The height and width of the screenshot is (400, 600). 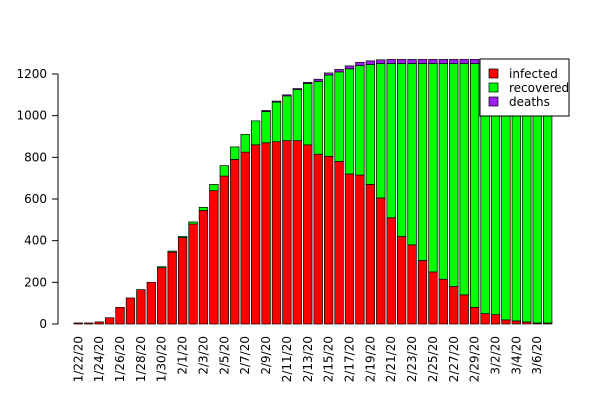 What do you see at coordinates (533, 74) in the screenshot?
I see `legend-label-infected: infected` at bounding box center [533, 74].